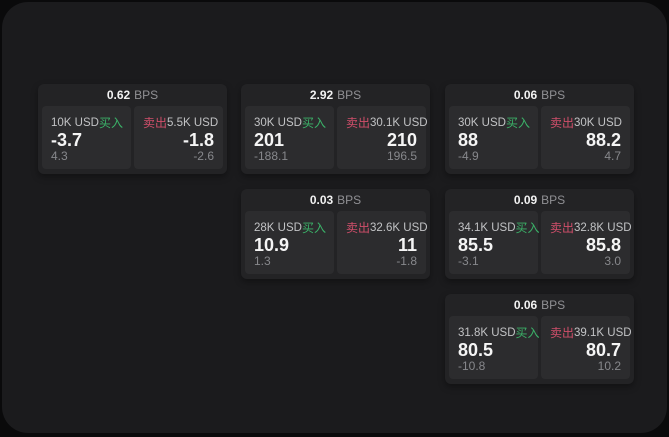  What do you see at coordinates (612, 156) in the screenshot?
I see `sell-change: 4.7` at bounding box center [612, 156].